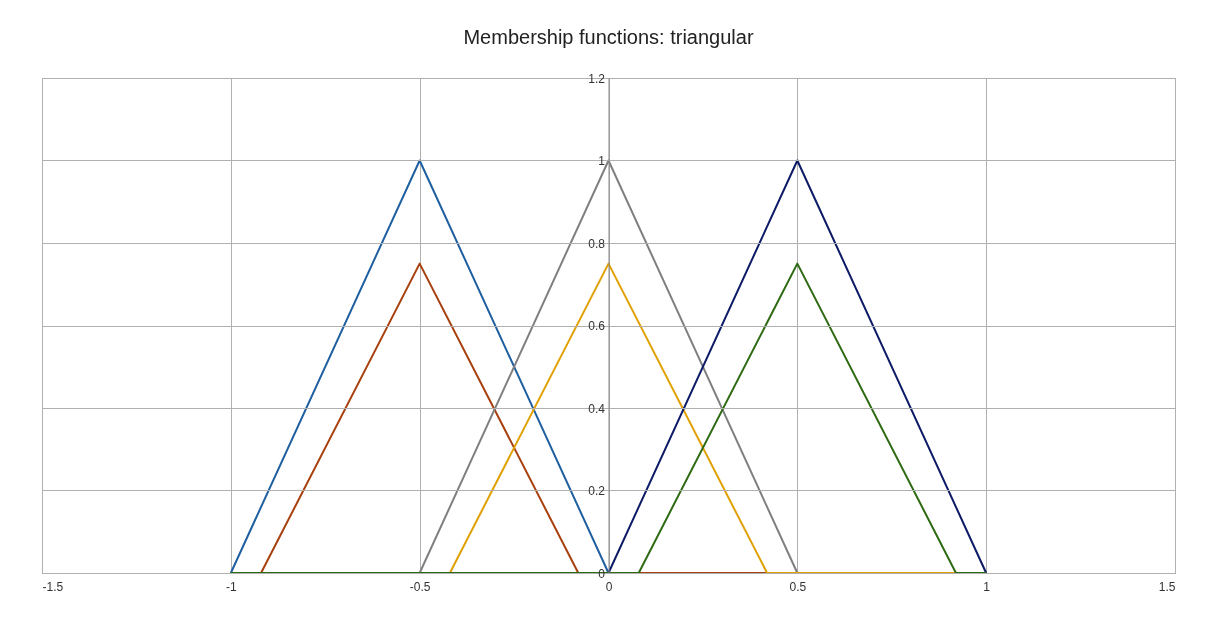  I want to click on x-tick-label: 1.5, so click(1167, 586).